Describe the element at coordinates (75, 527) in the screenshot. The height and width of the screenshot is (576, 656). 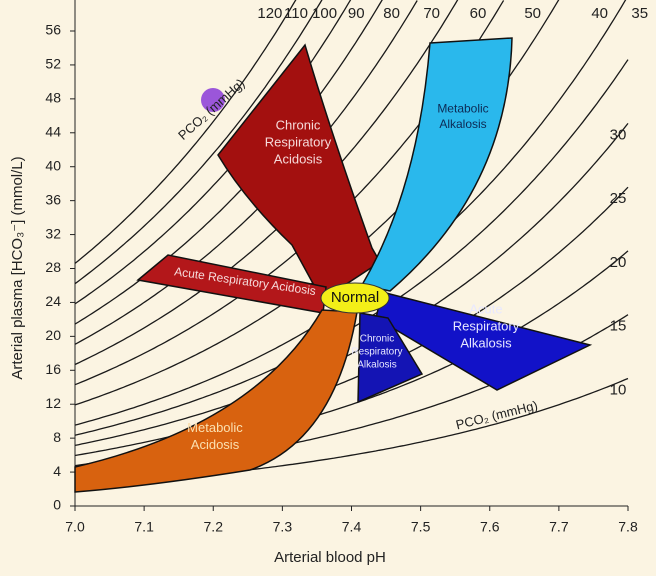
I see `x-tick-label: 7.0` at that location.